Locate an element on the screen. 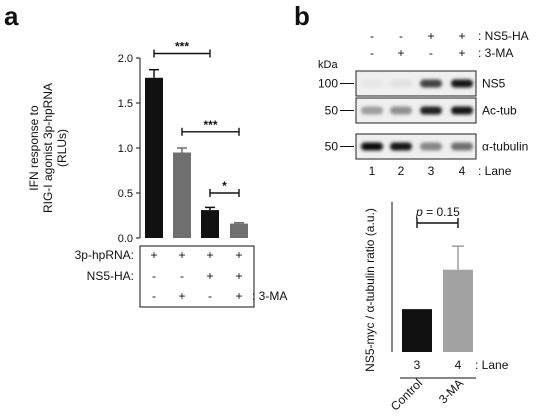 The width and height of the screenshot is (550, 417). p-value-label: p = 0.15 is located at coordinates (437, 212).